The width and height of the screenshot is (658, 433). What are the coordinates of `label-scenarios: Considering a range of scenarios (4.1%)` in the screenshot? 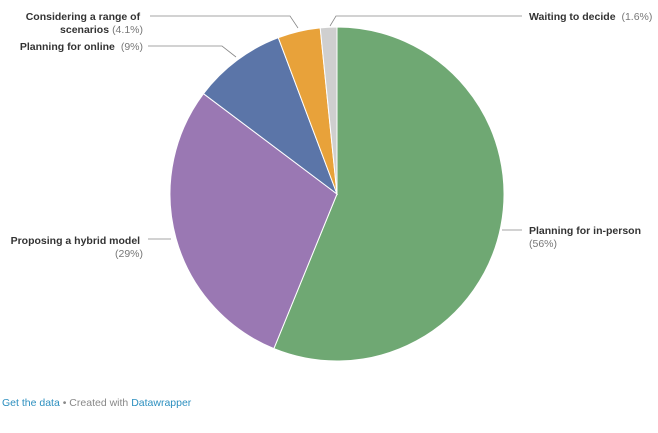 It's located at (84, 23).